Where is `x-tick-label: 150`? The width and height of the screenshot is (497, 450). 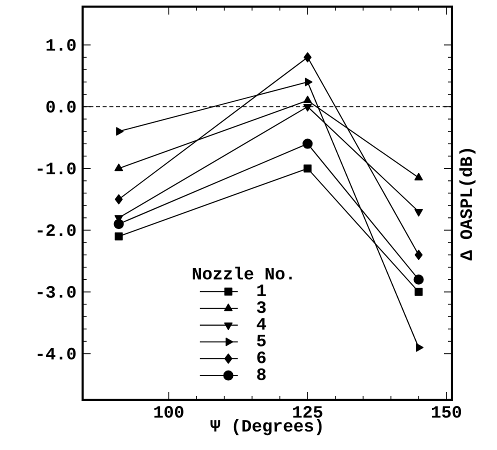 x-tick-label: 150 is located at coordinates (447, 412).